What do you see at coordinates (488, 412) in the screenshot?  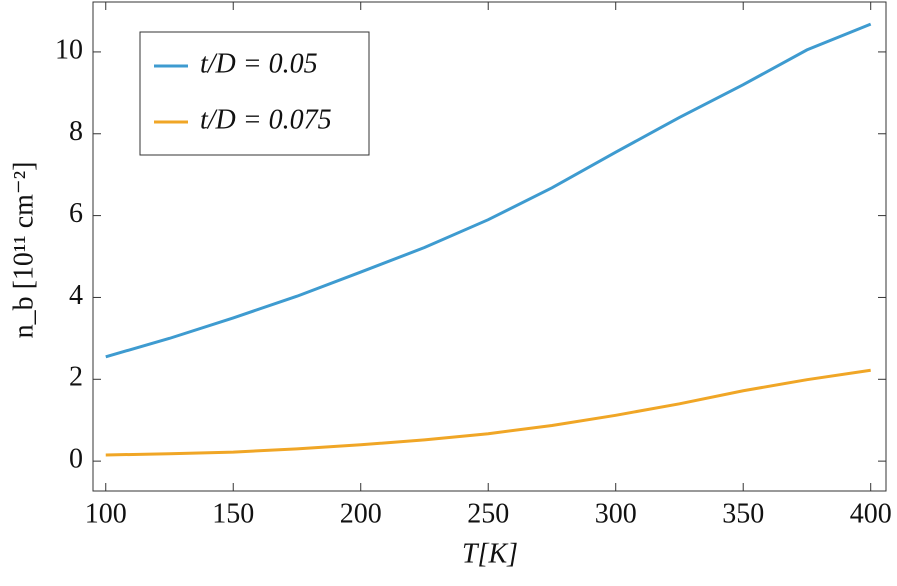 I see `line-series` at bounding box center [488, 412].